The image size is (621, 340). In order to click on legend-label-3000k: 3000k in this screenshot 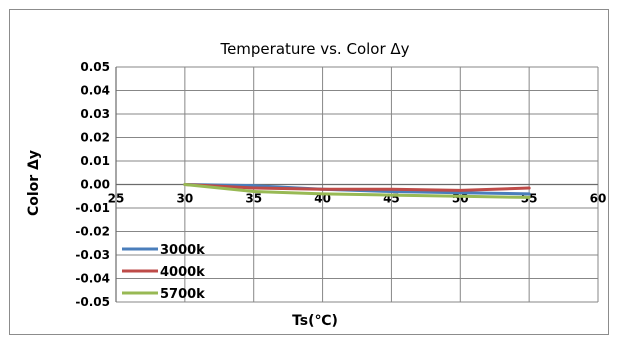, I will do `click(182, 250)`.